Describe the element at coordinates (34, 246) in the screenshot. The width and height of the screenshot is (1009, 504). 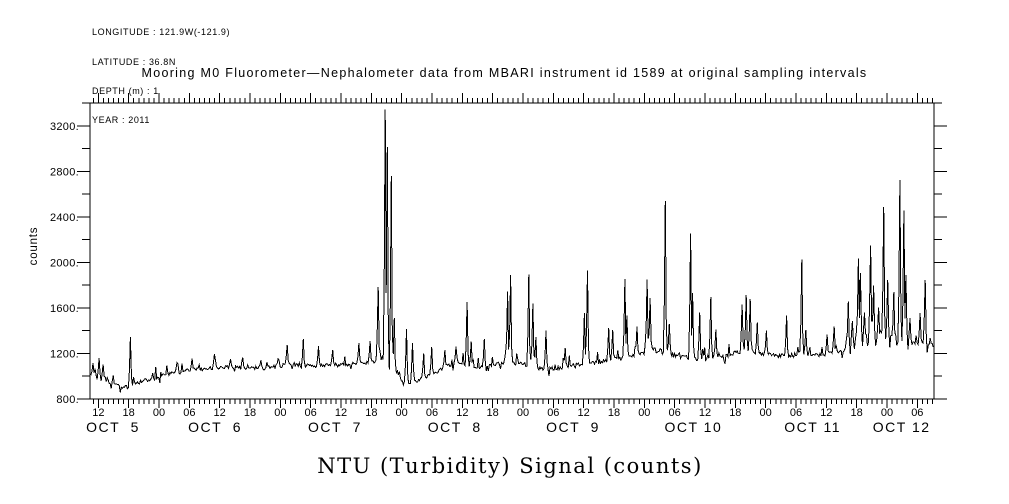
I see `y-axis-label: counts` at that location.